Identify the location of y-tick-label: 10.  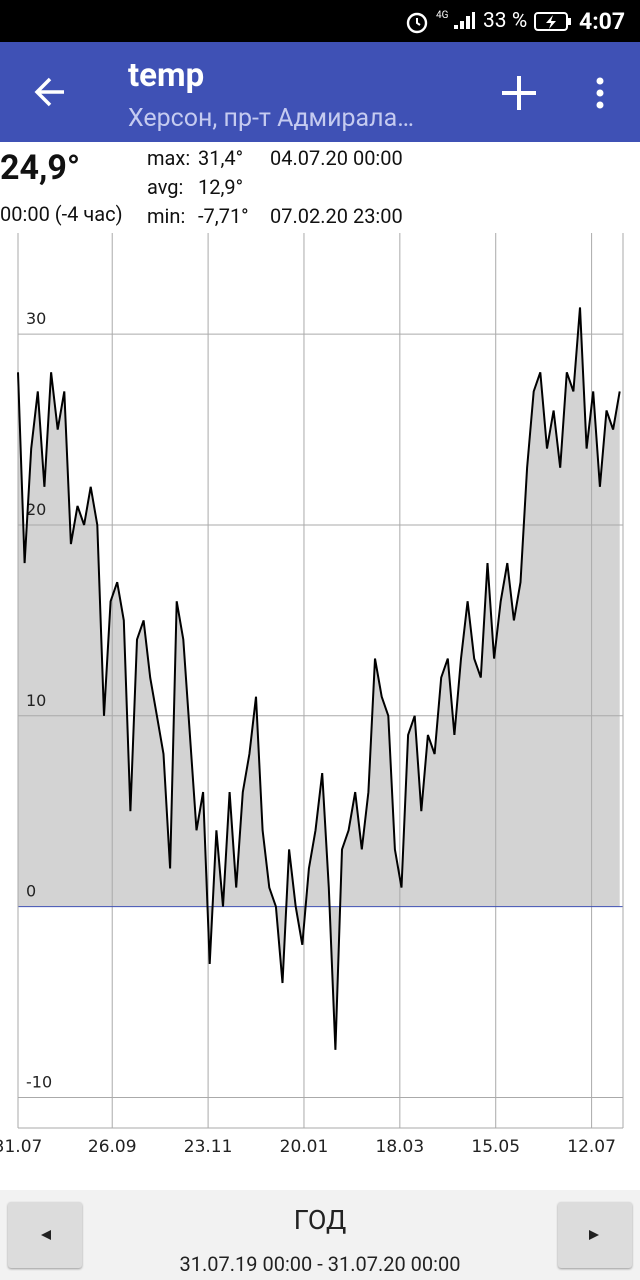
(36, 700).